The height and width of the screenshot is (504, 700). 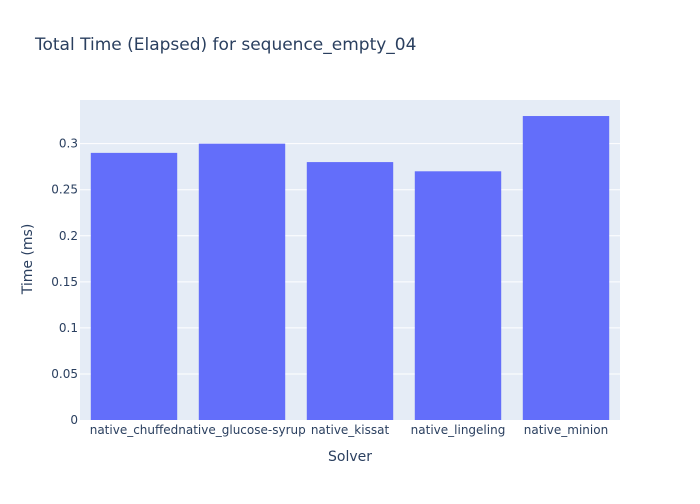 What do you see at coordinates (242, 281) in the screenshot?
I see `bar-native_glucose-syrup` at bounding box center [242, 281].